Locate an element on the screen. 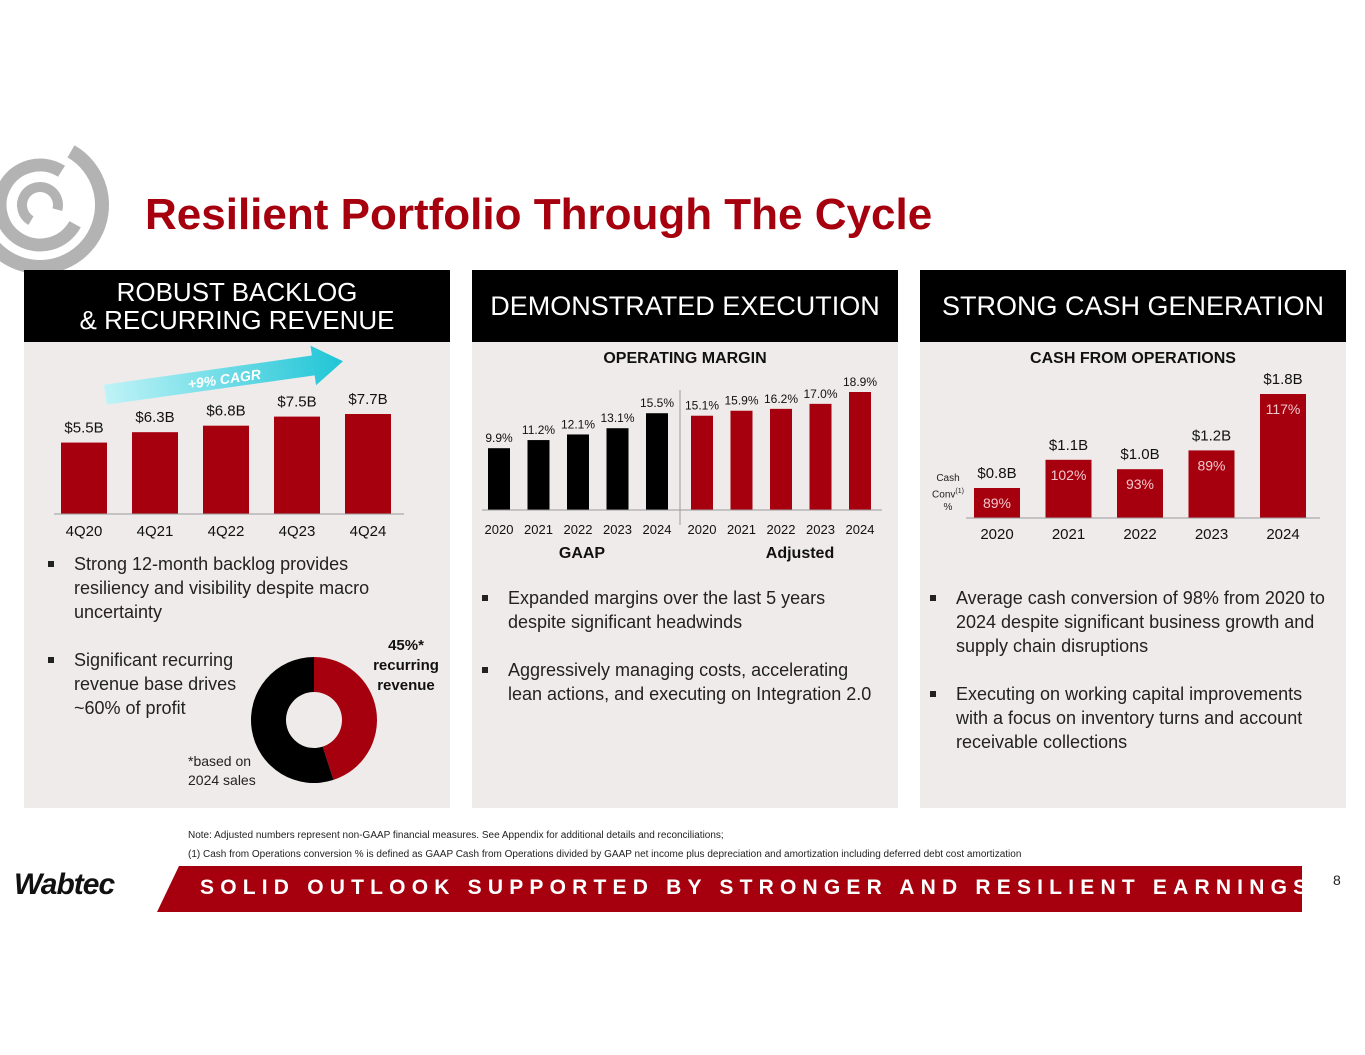 This screenshot has height=1055, width=1365. backlog-header-line1: ROBUST BACKLOG is located at coordinates (237, 292).